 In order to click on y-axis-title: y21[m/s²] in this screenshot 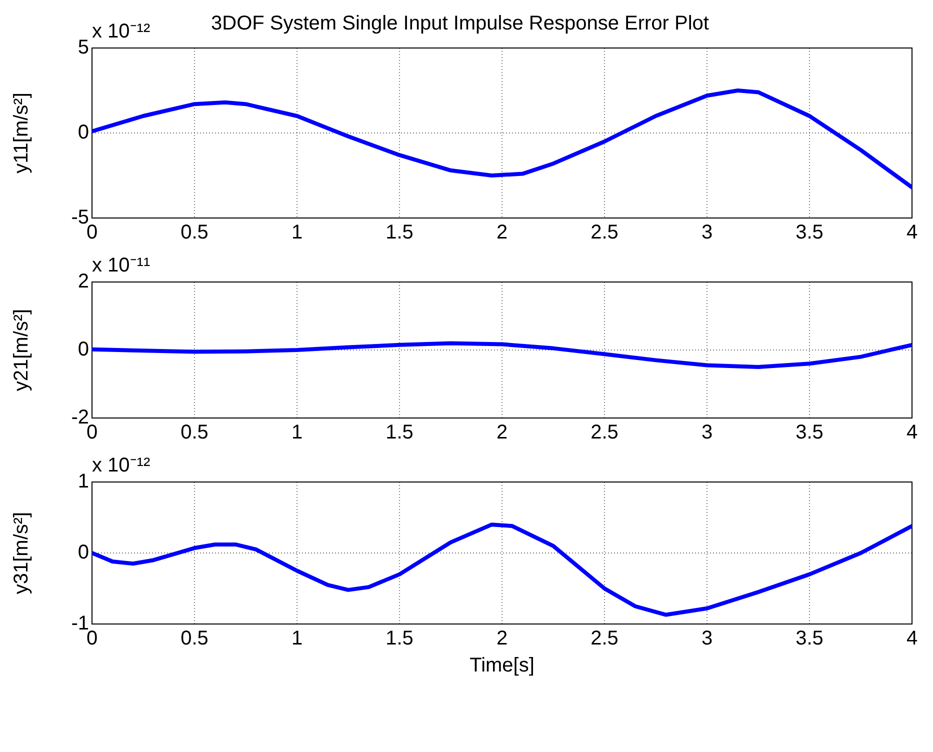, I will do `click(21, 350)`.